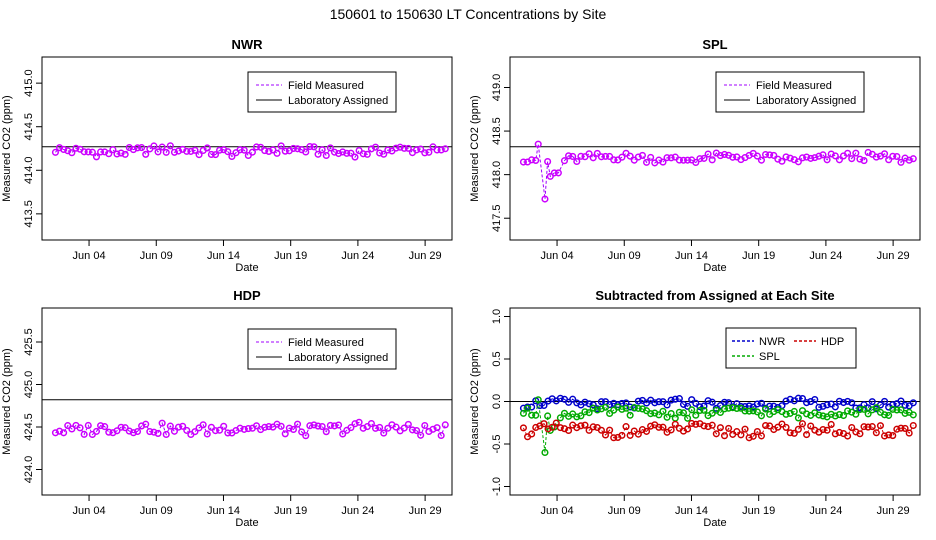 The image size is (936, 540). I want to click on hdp-xtick-label: Jun 04, so click(89, 511).